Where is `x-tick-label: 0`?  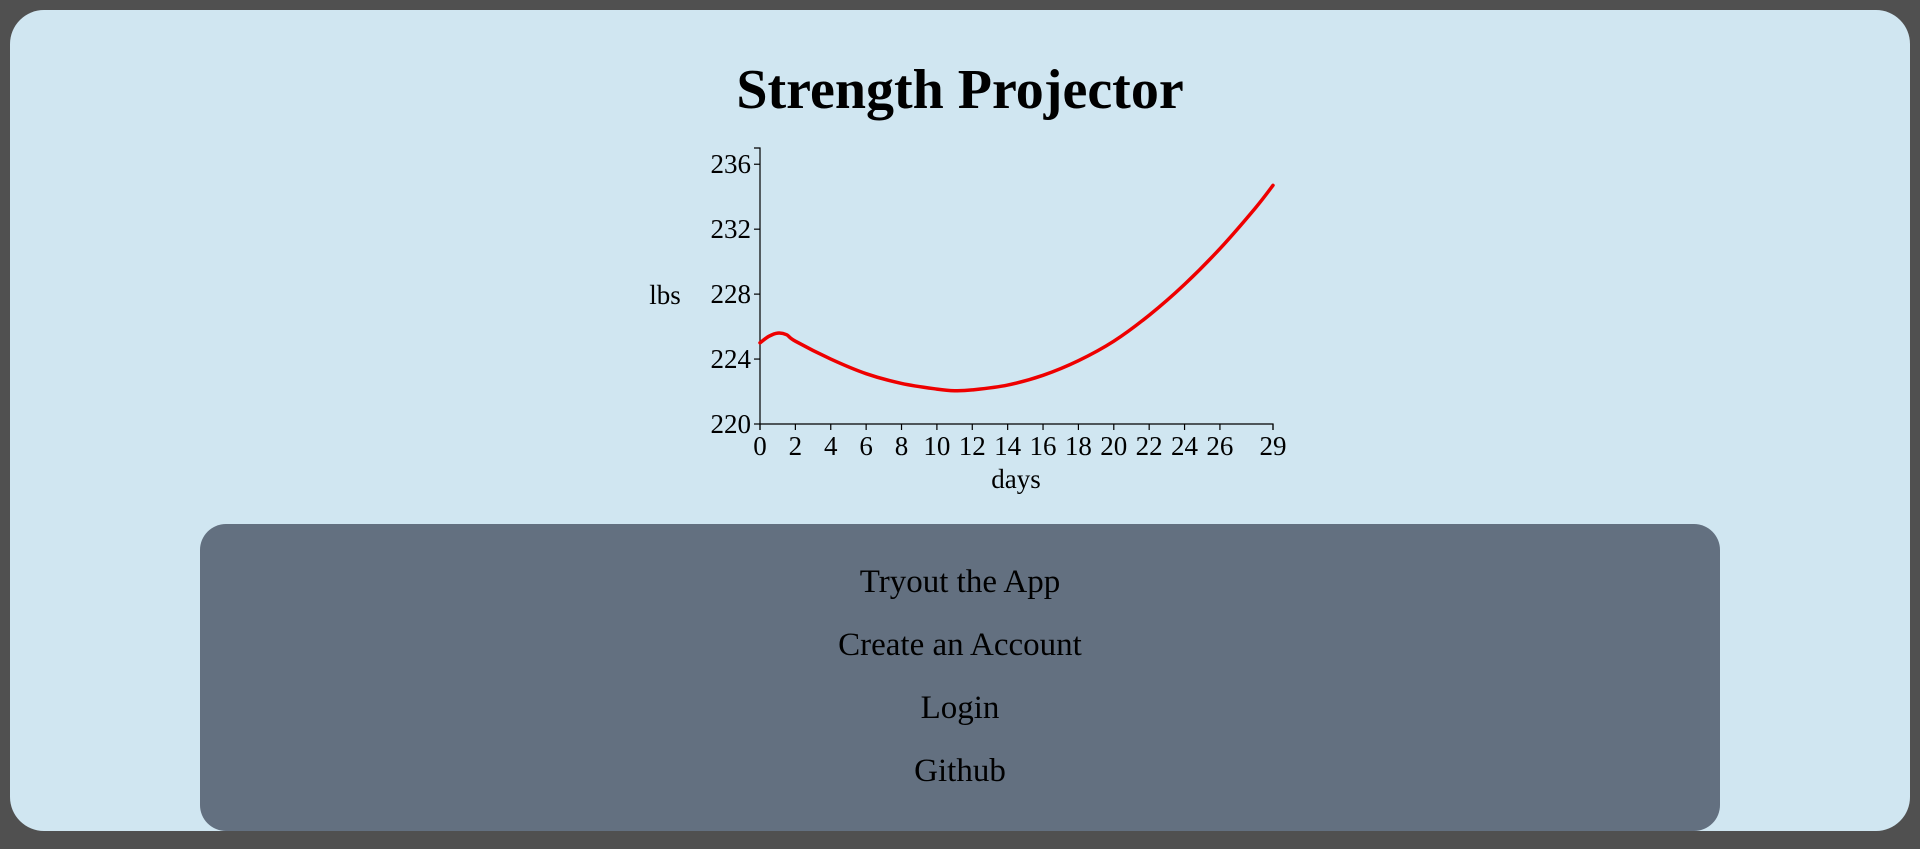 x-tick-label: 0 is located at coordinates (760, 446).